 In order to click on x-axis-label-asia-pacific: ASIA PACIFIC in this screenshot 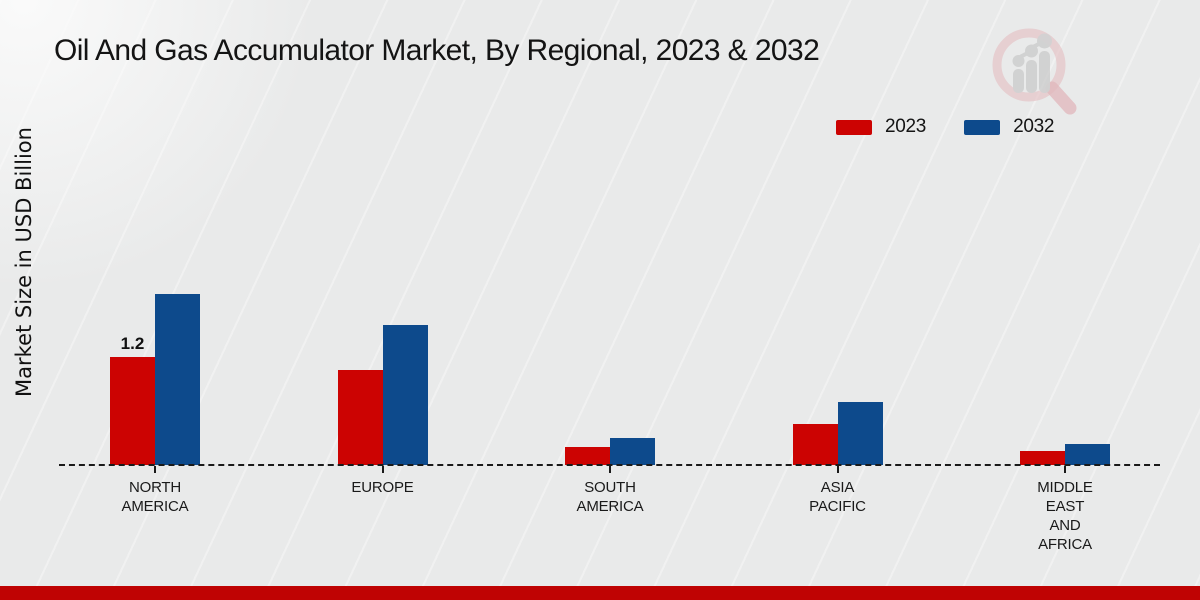, I will do `click(837, 497)`.